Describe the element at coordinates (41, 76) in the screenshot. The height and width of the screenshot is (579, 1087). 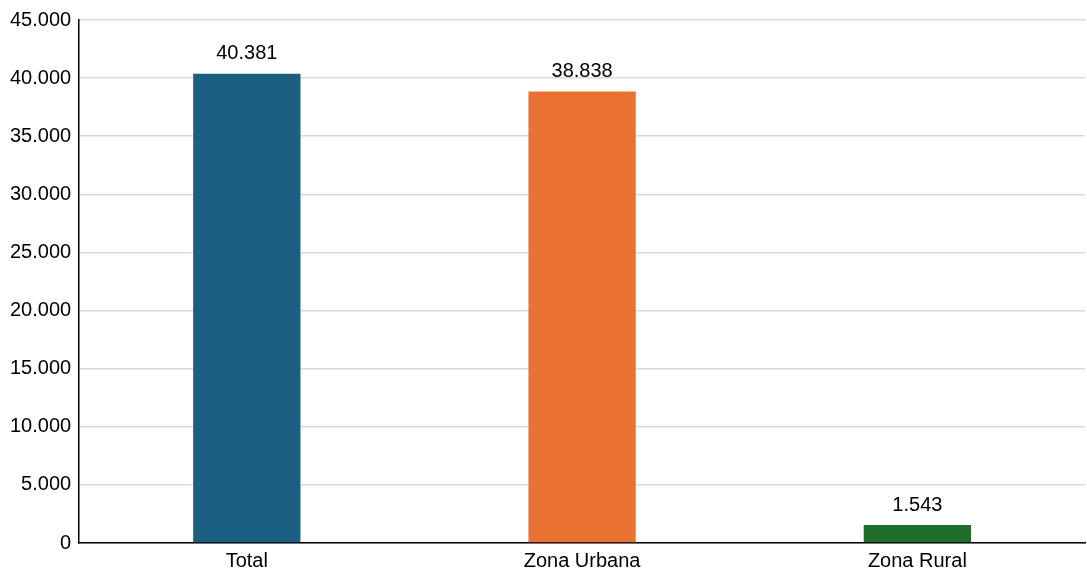
I see `y-tick-label: 40.000` at that location.